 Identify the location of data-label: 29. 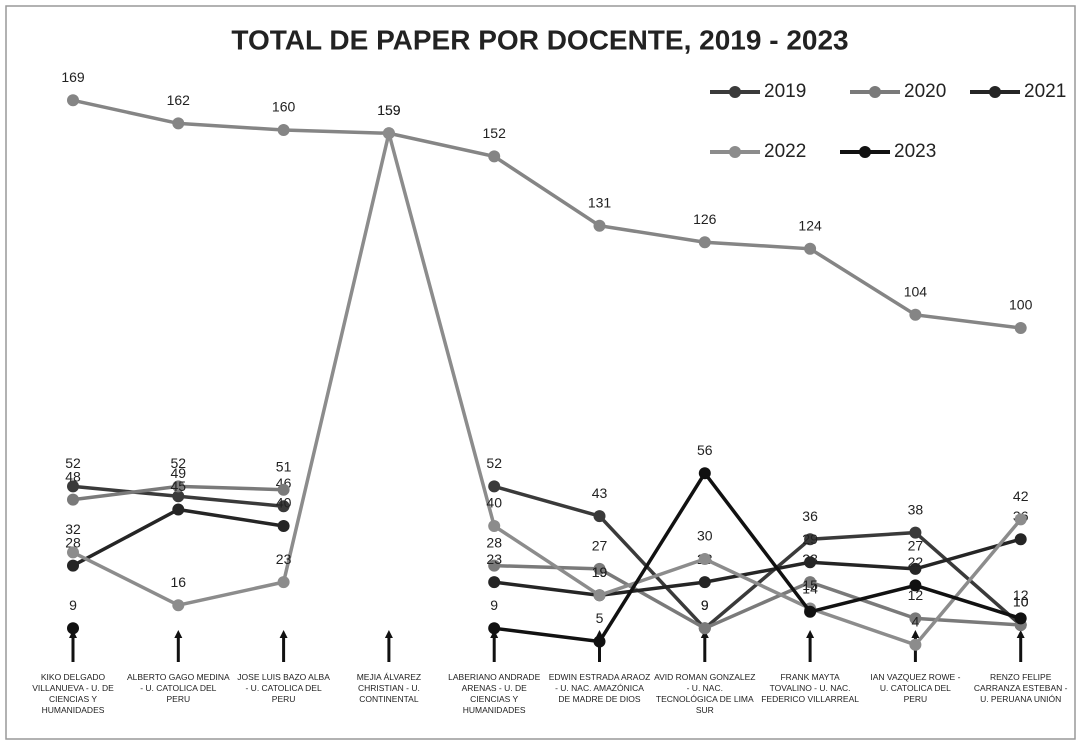
(810, 539).